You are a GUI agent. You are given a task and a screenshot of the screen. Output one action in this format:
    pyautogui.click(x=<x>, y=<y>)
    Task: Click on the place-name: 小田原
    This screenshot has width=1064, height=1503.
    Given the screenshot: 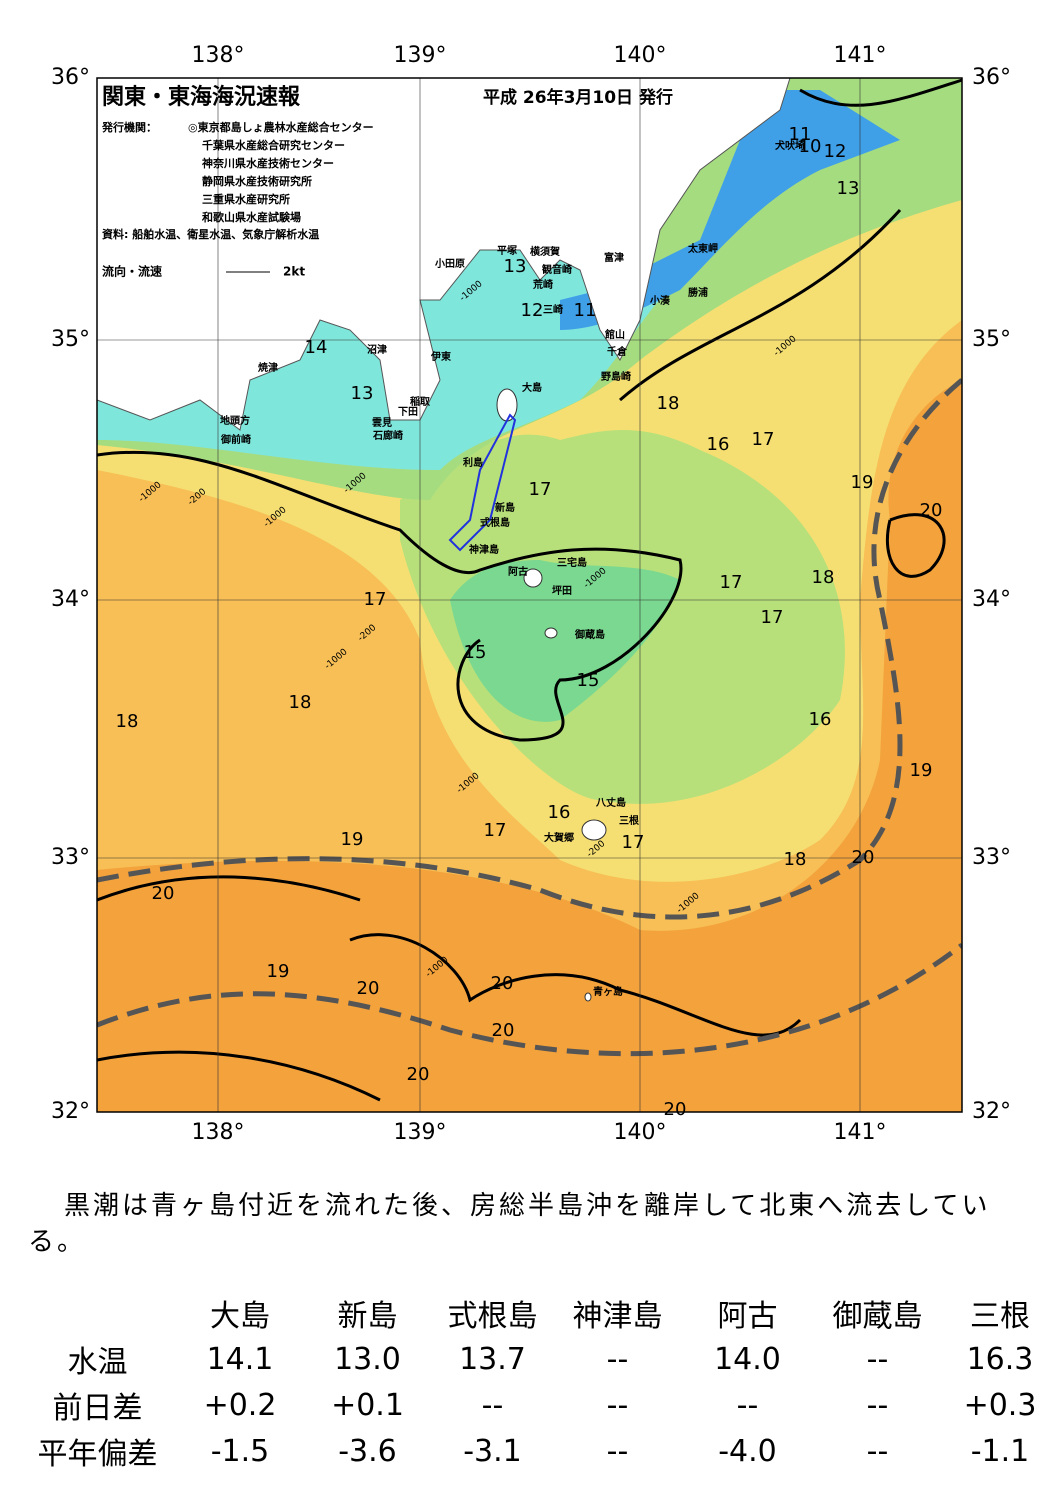 What is the action you would take?
    pyautogui.click(x=449, y=263)
    